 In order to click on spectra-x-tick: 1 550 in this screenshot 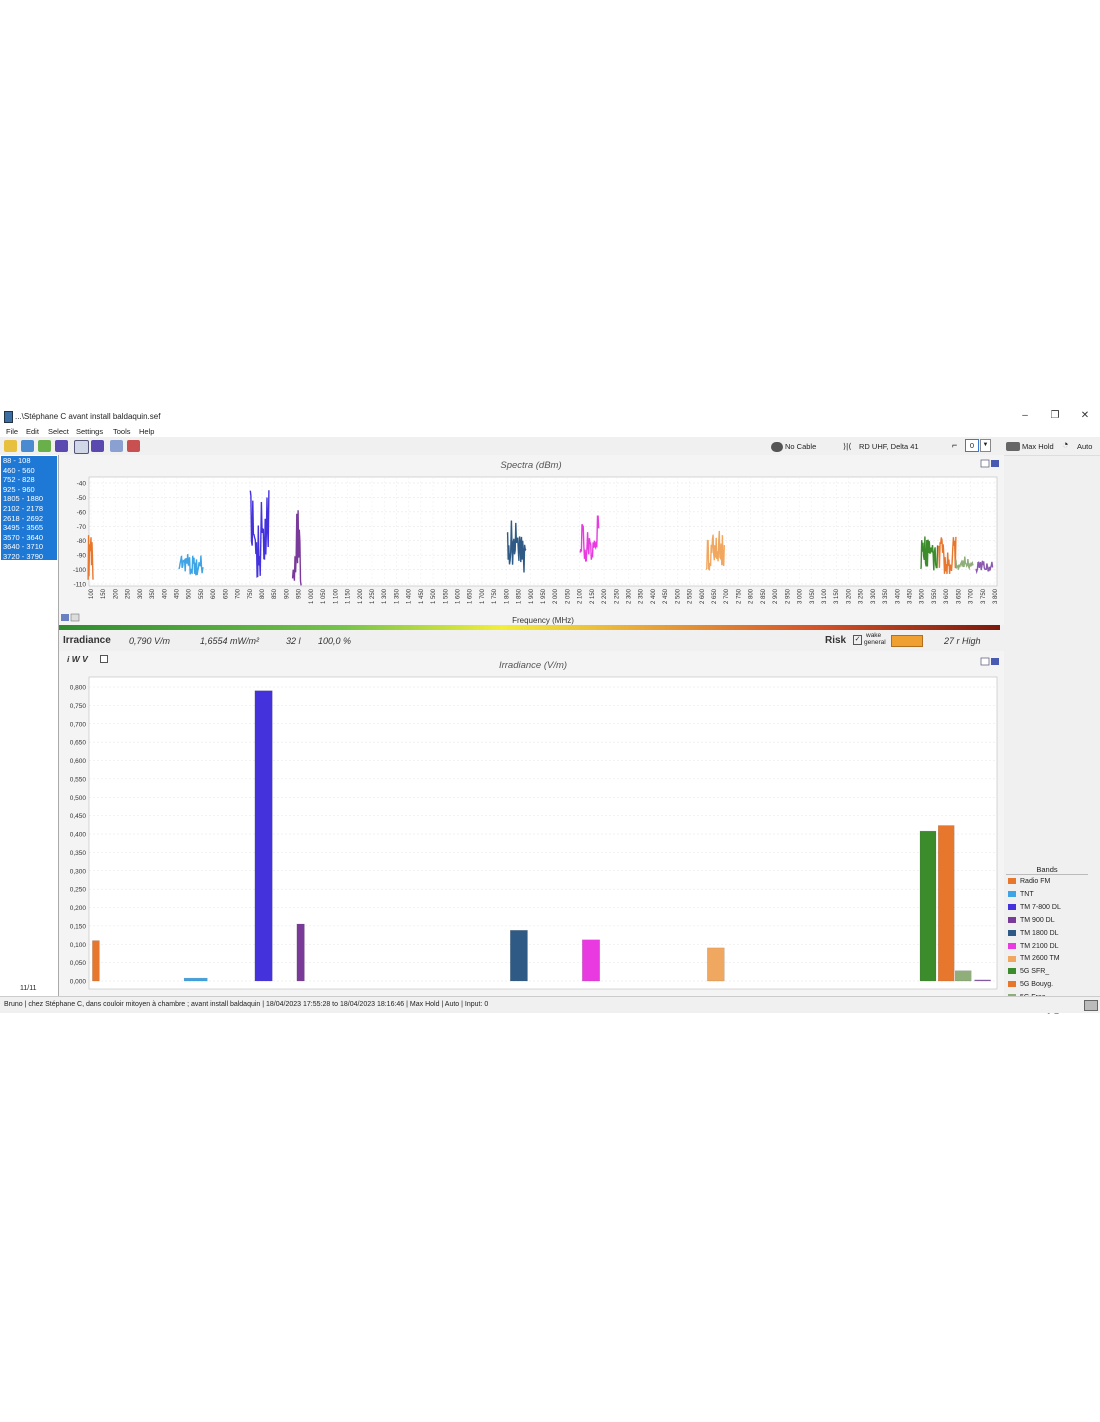, I will do `click(446, 596)`.